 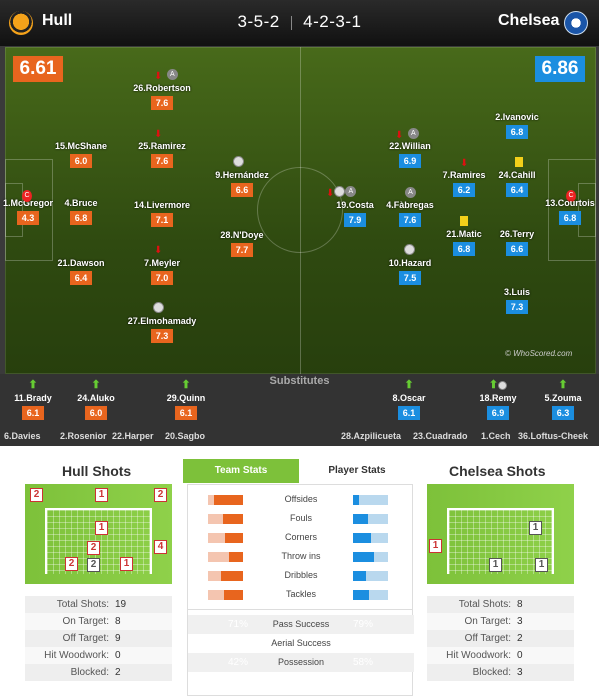 I want to click on player-livermore: 14.Livermore 7.1, so click(x=162, y=213).